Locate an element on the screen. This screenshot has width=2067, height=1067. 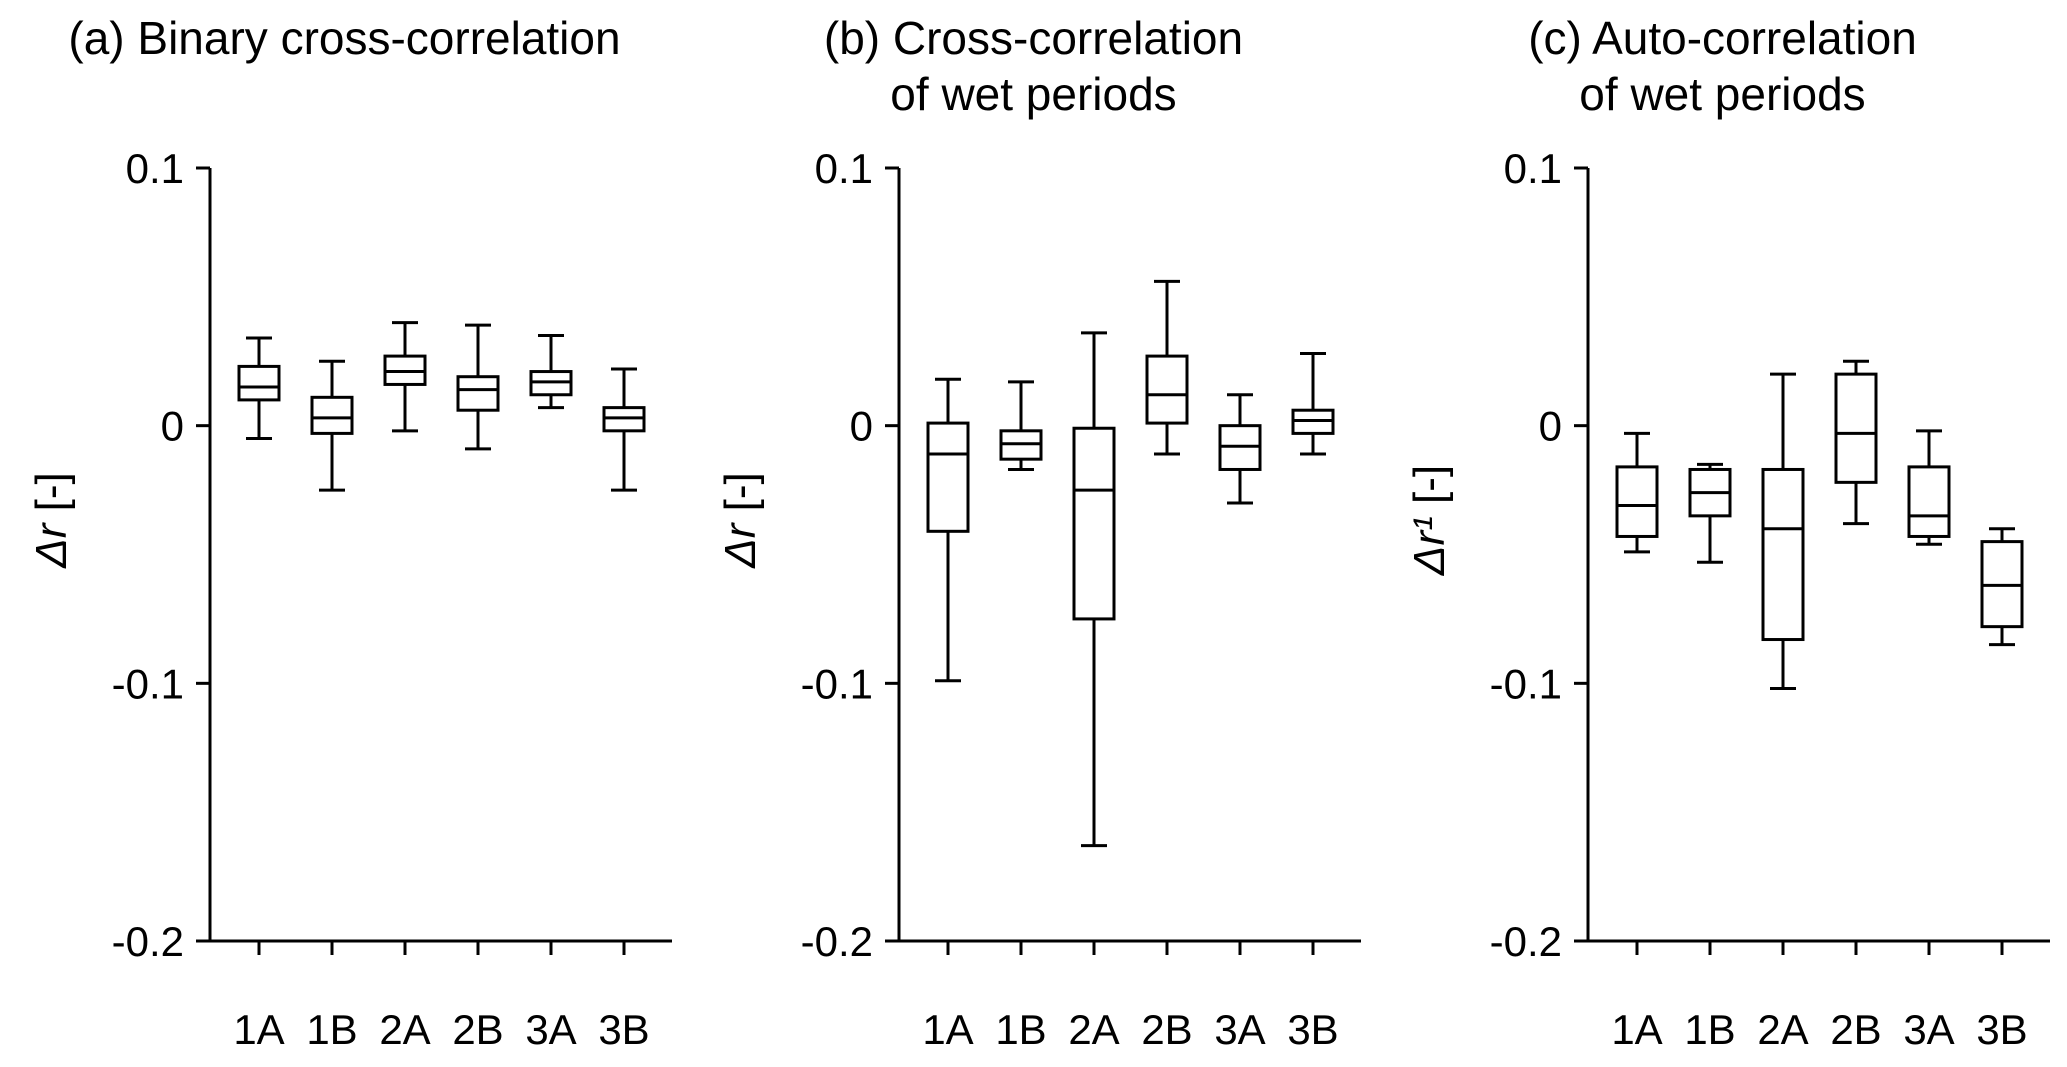
y-axis-label-c: Δr¹ [-] is located at coordinates (1430, 520).